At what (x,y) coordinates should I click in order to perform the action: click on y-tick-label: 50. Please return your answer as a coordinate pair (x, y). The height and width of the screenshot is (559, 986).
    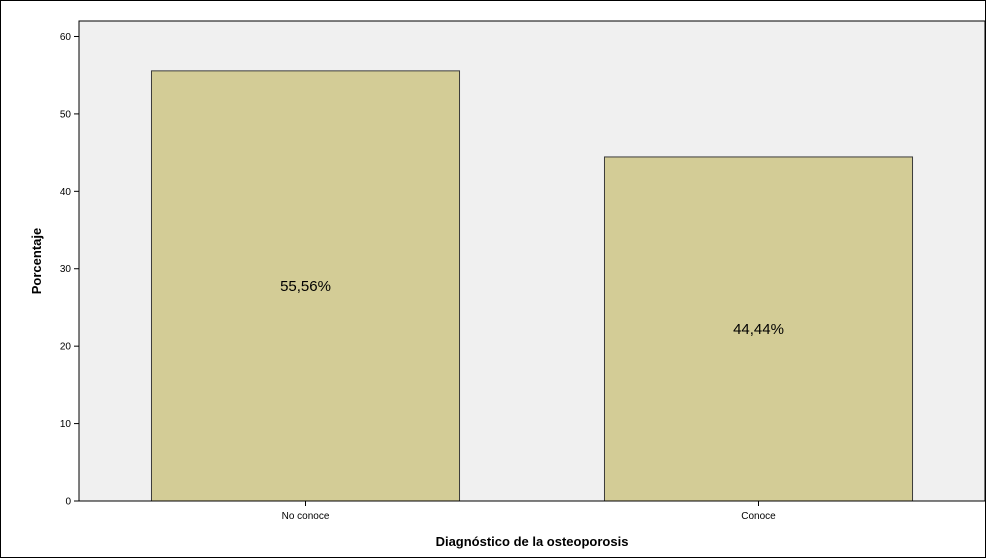
    Looking at the image, I should click on (66, 114).